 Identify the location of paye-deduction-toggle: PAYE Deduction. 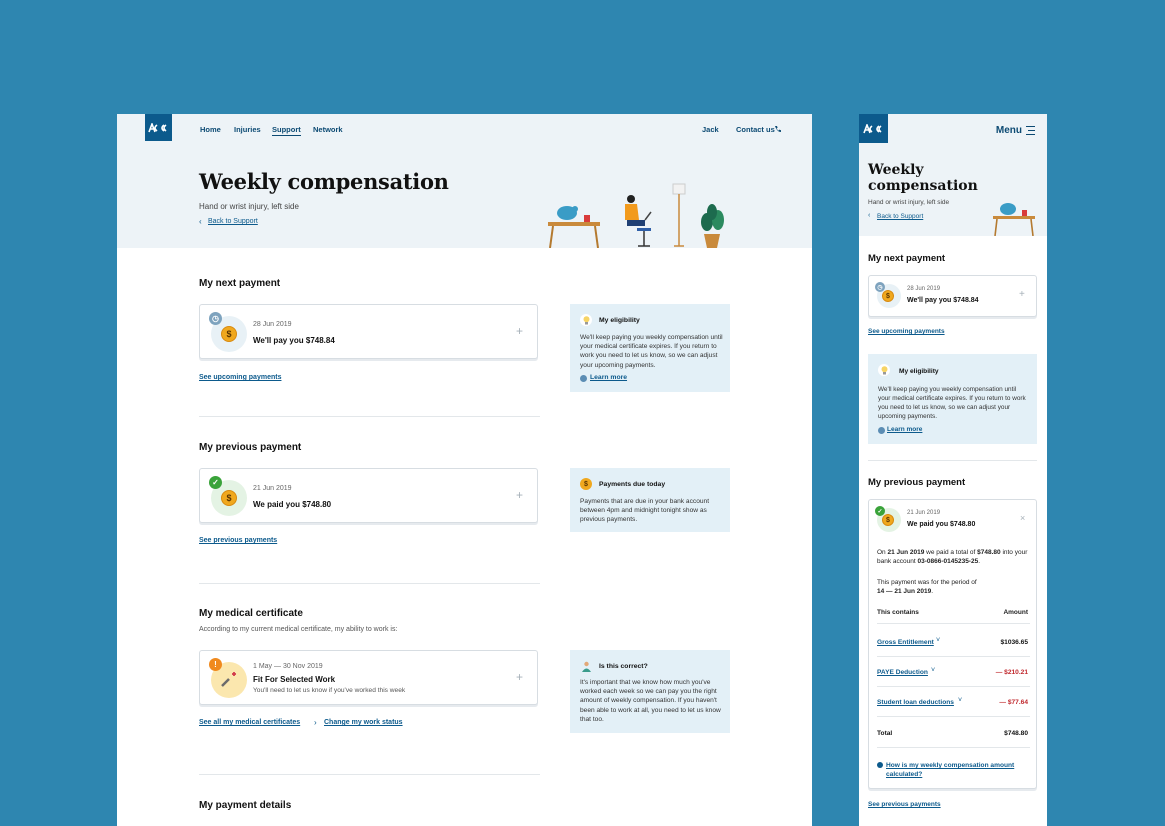
(902, 672).